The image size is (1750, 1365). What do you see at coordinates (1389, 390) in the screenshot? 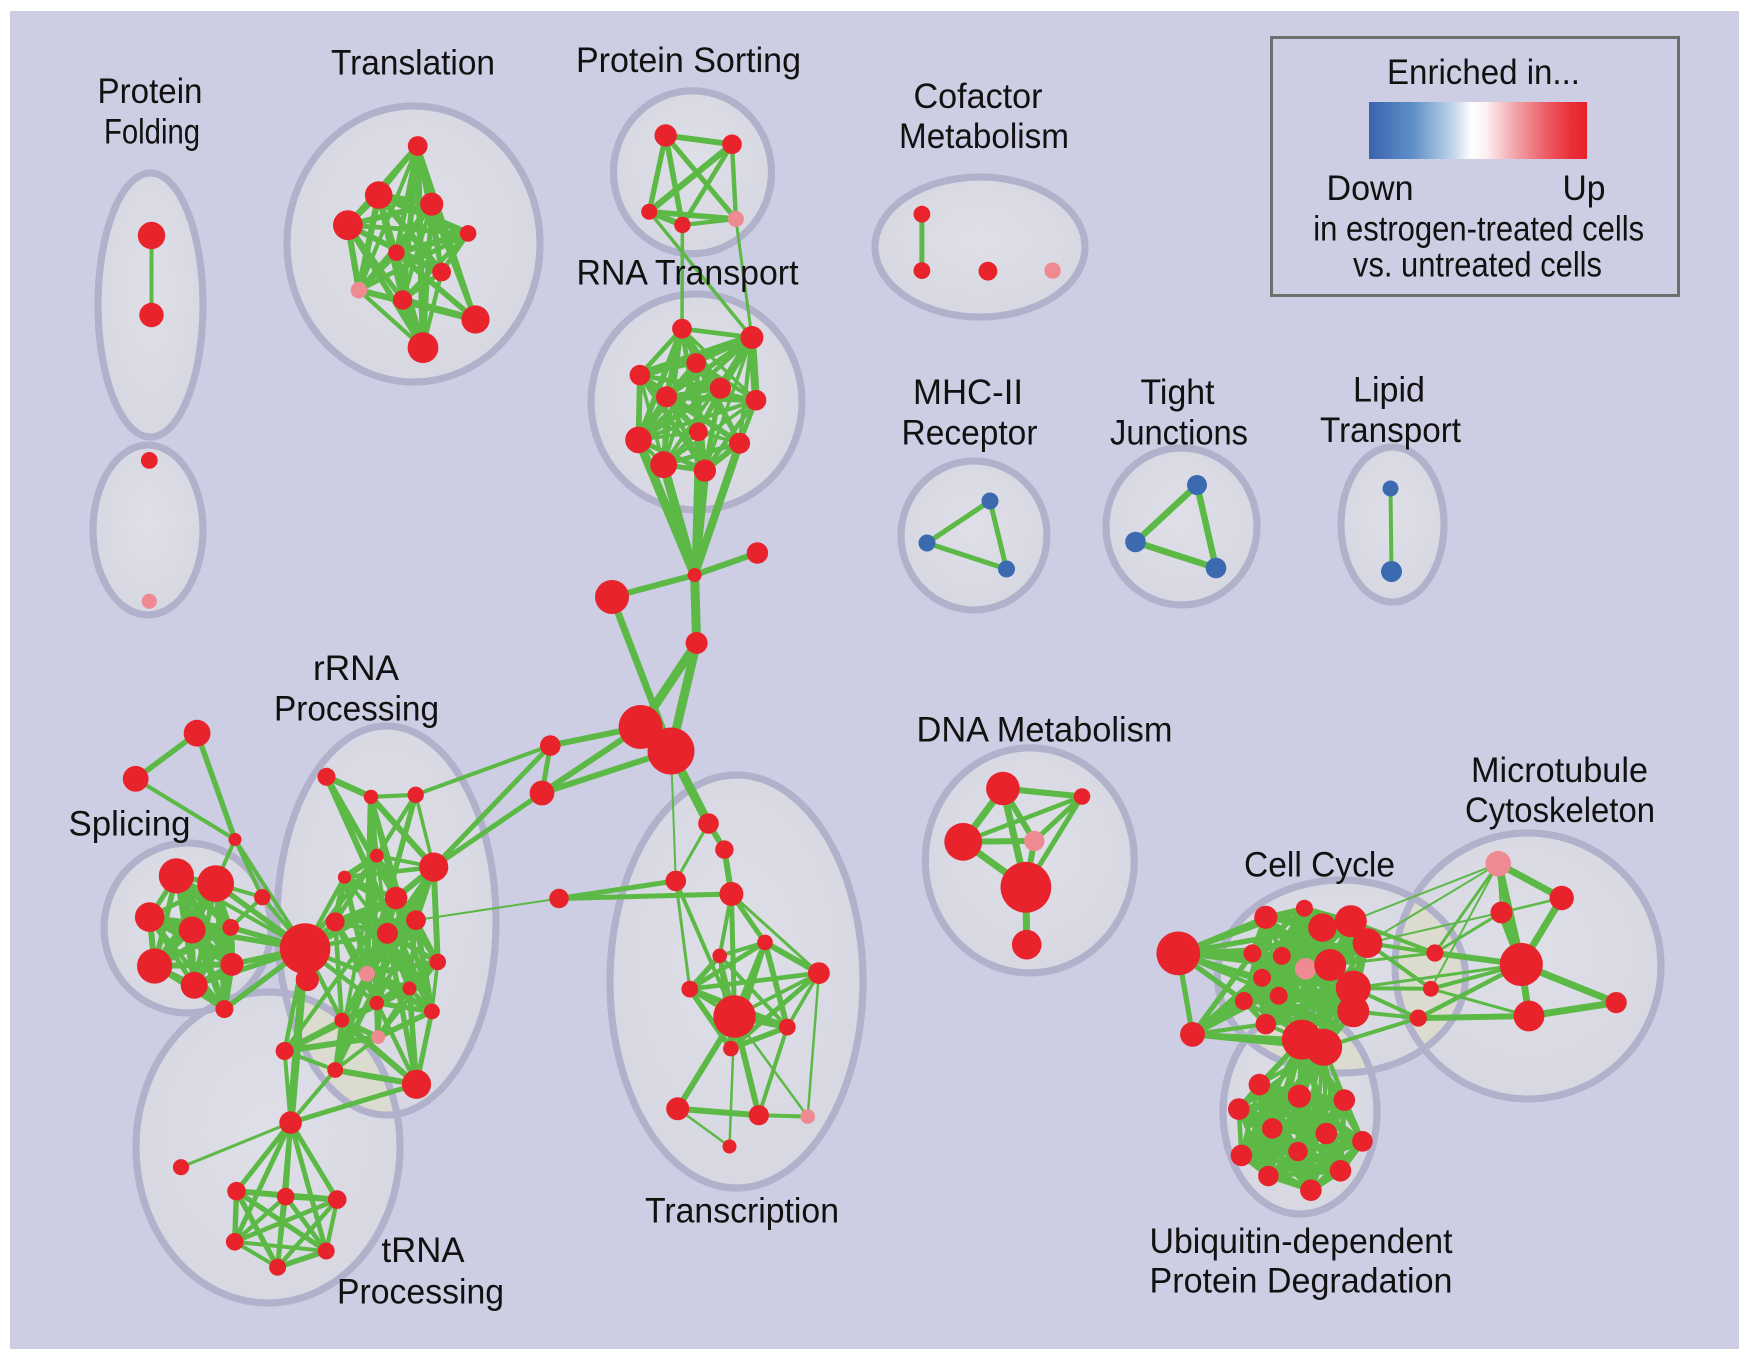
I see `svg-text: Lipid` at bounding box center [1389, 390].